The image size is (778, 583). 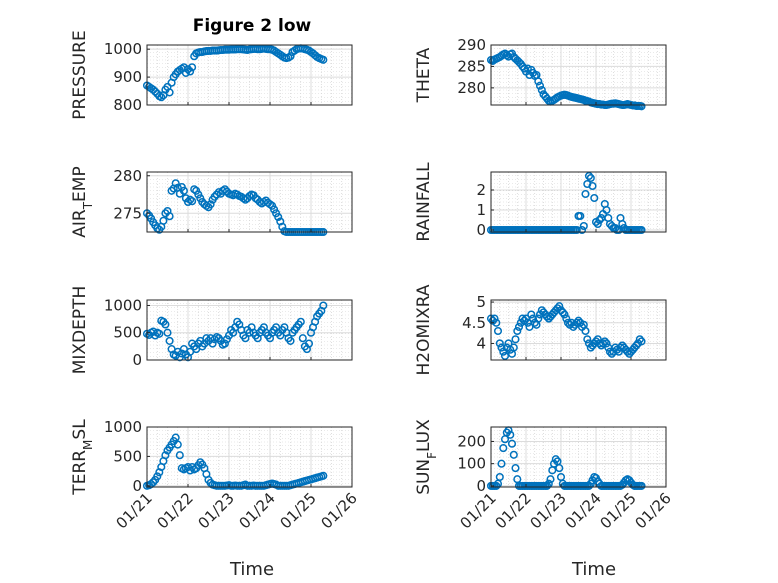 I want to click on x-axis-label-left: Time, so click(x=251, y=569).